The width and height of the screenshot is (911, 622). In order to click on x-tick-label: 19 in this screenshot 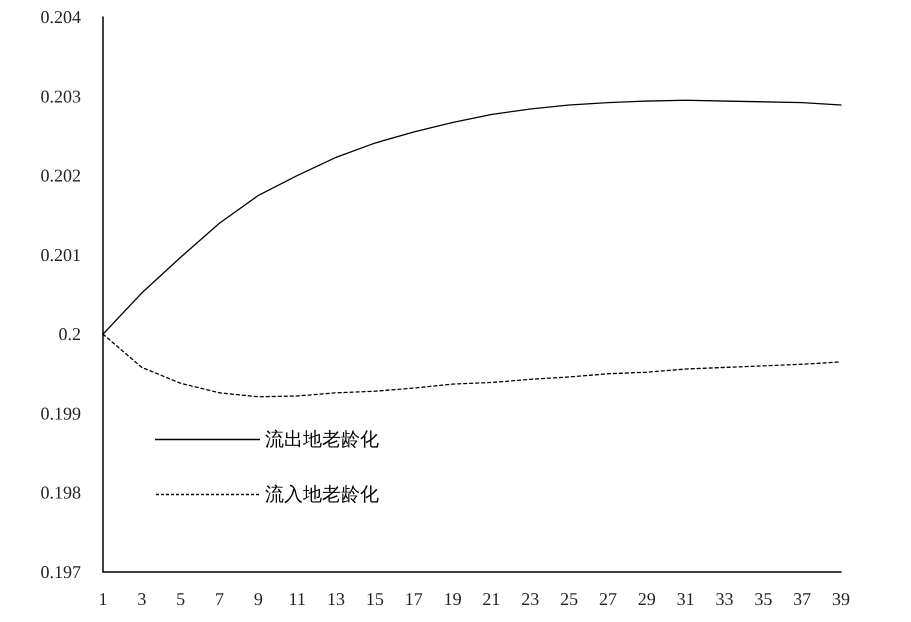, I will do `click(453, 599)`.